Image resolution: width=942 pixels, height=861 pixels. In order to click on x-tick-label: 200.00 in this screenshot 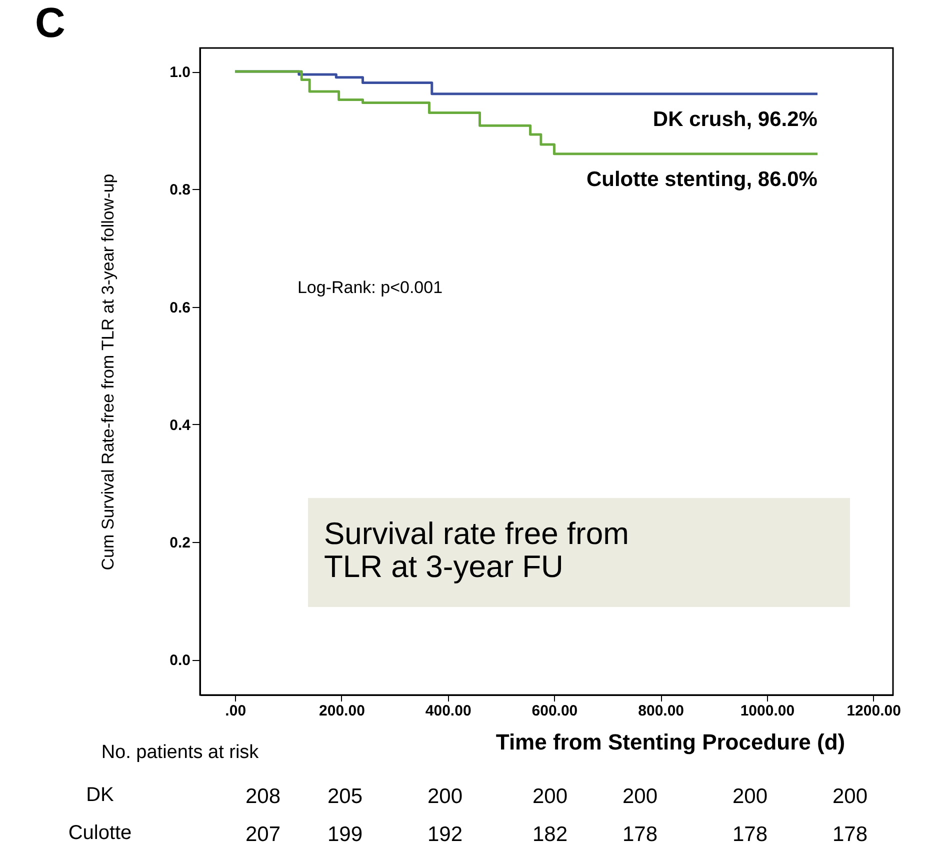, I will do `click(342, 711)`.